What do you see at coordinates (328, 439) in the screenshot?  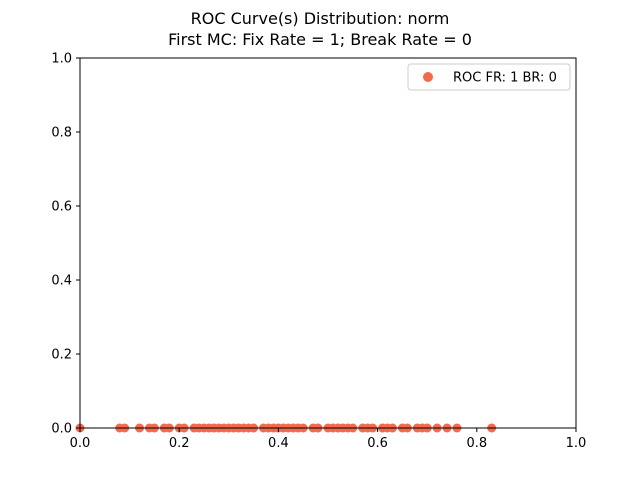 I see `x-axis: 0.0 0.2 0.4 0.6 0.8 1.0` at bounding box center [328, 439].